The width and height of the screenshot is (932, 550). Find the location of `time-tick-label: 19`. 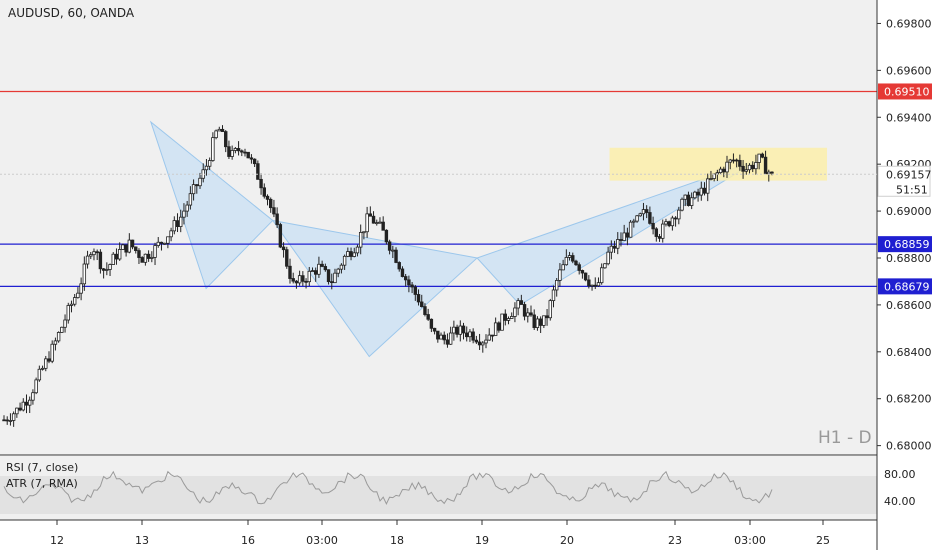

time-tick-label: 19 is located at coordinates (482, 540).